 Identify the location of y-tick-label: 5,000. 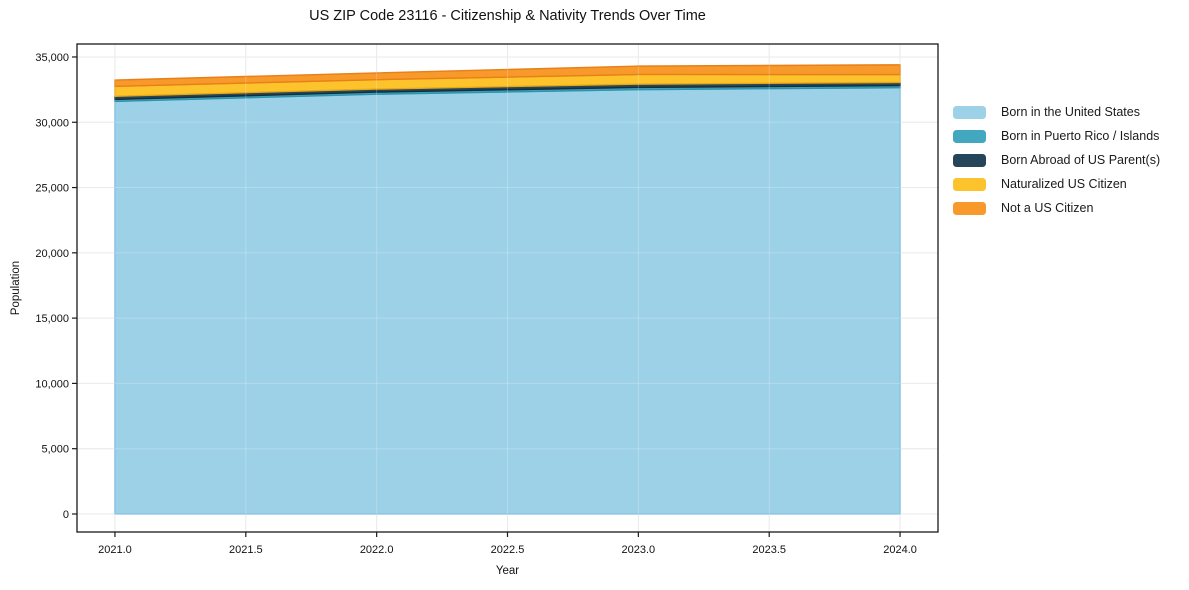
(55, 450).